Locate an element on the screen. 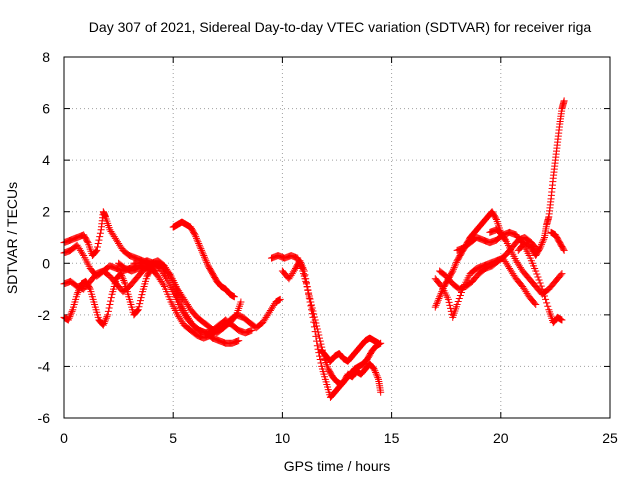 The height and width of the screenshot is (480, 640). y-tick-label: 0 is located at coordinates (46, 263).